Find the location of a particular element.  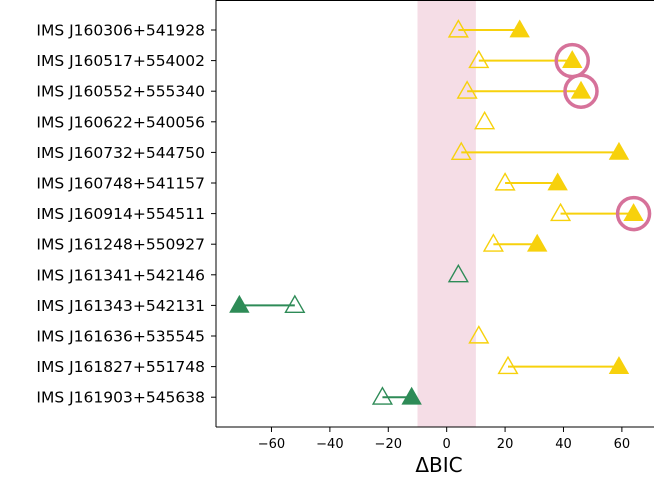

x-tick-label: 60 is located at coordinates (622, 444).